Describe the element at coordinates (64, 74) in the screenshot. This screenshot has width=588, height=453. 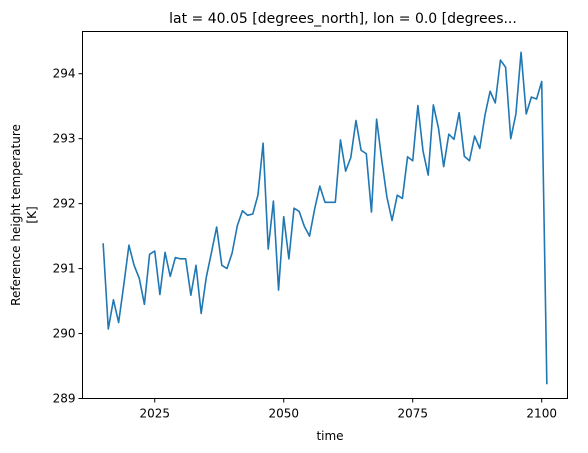
I see `y-tick-label: 294` at that location.